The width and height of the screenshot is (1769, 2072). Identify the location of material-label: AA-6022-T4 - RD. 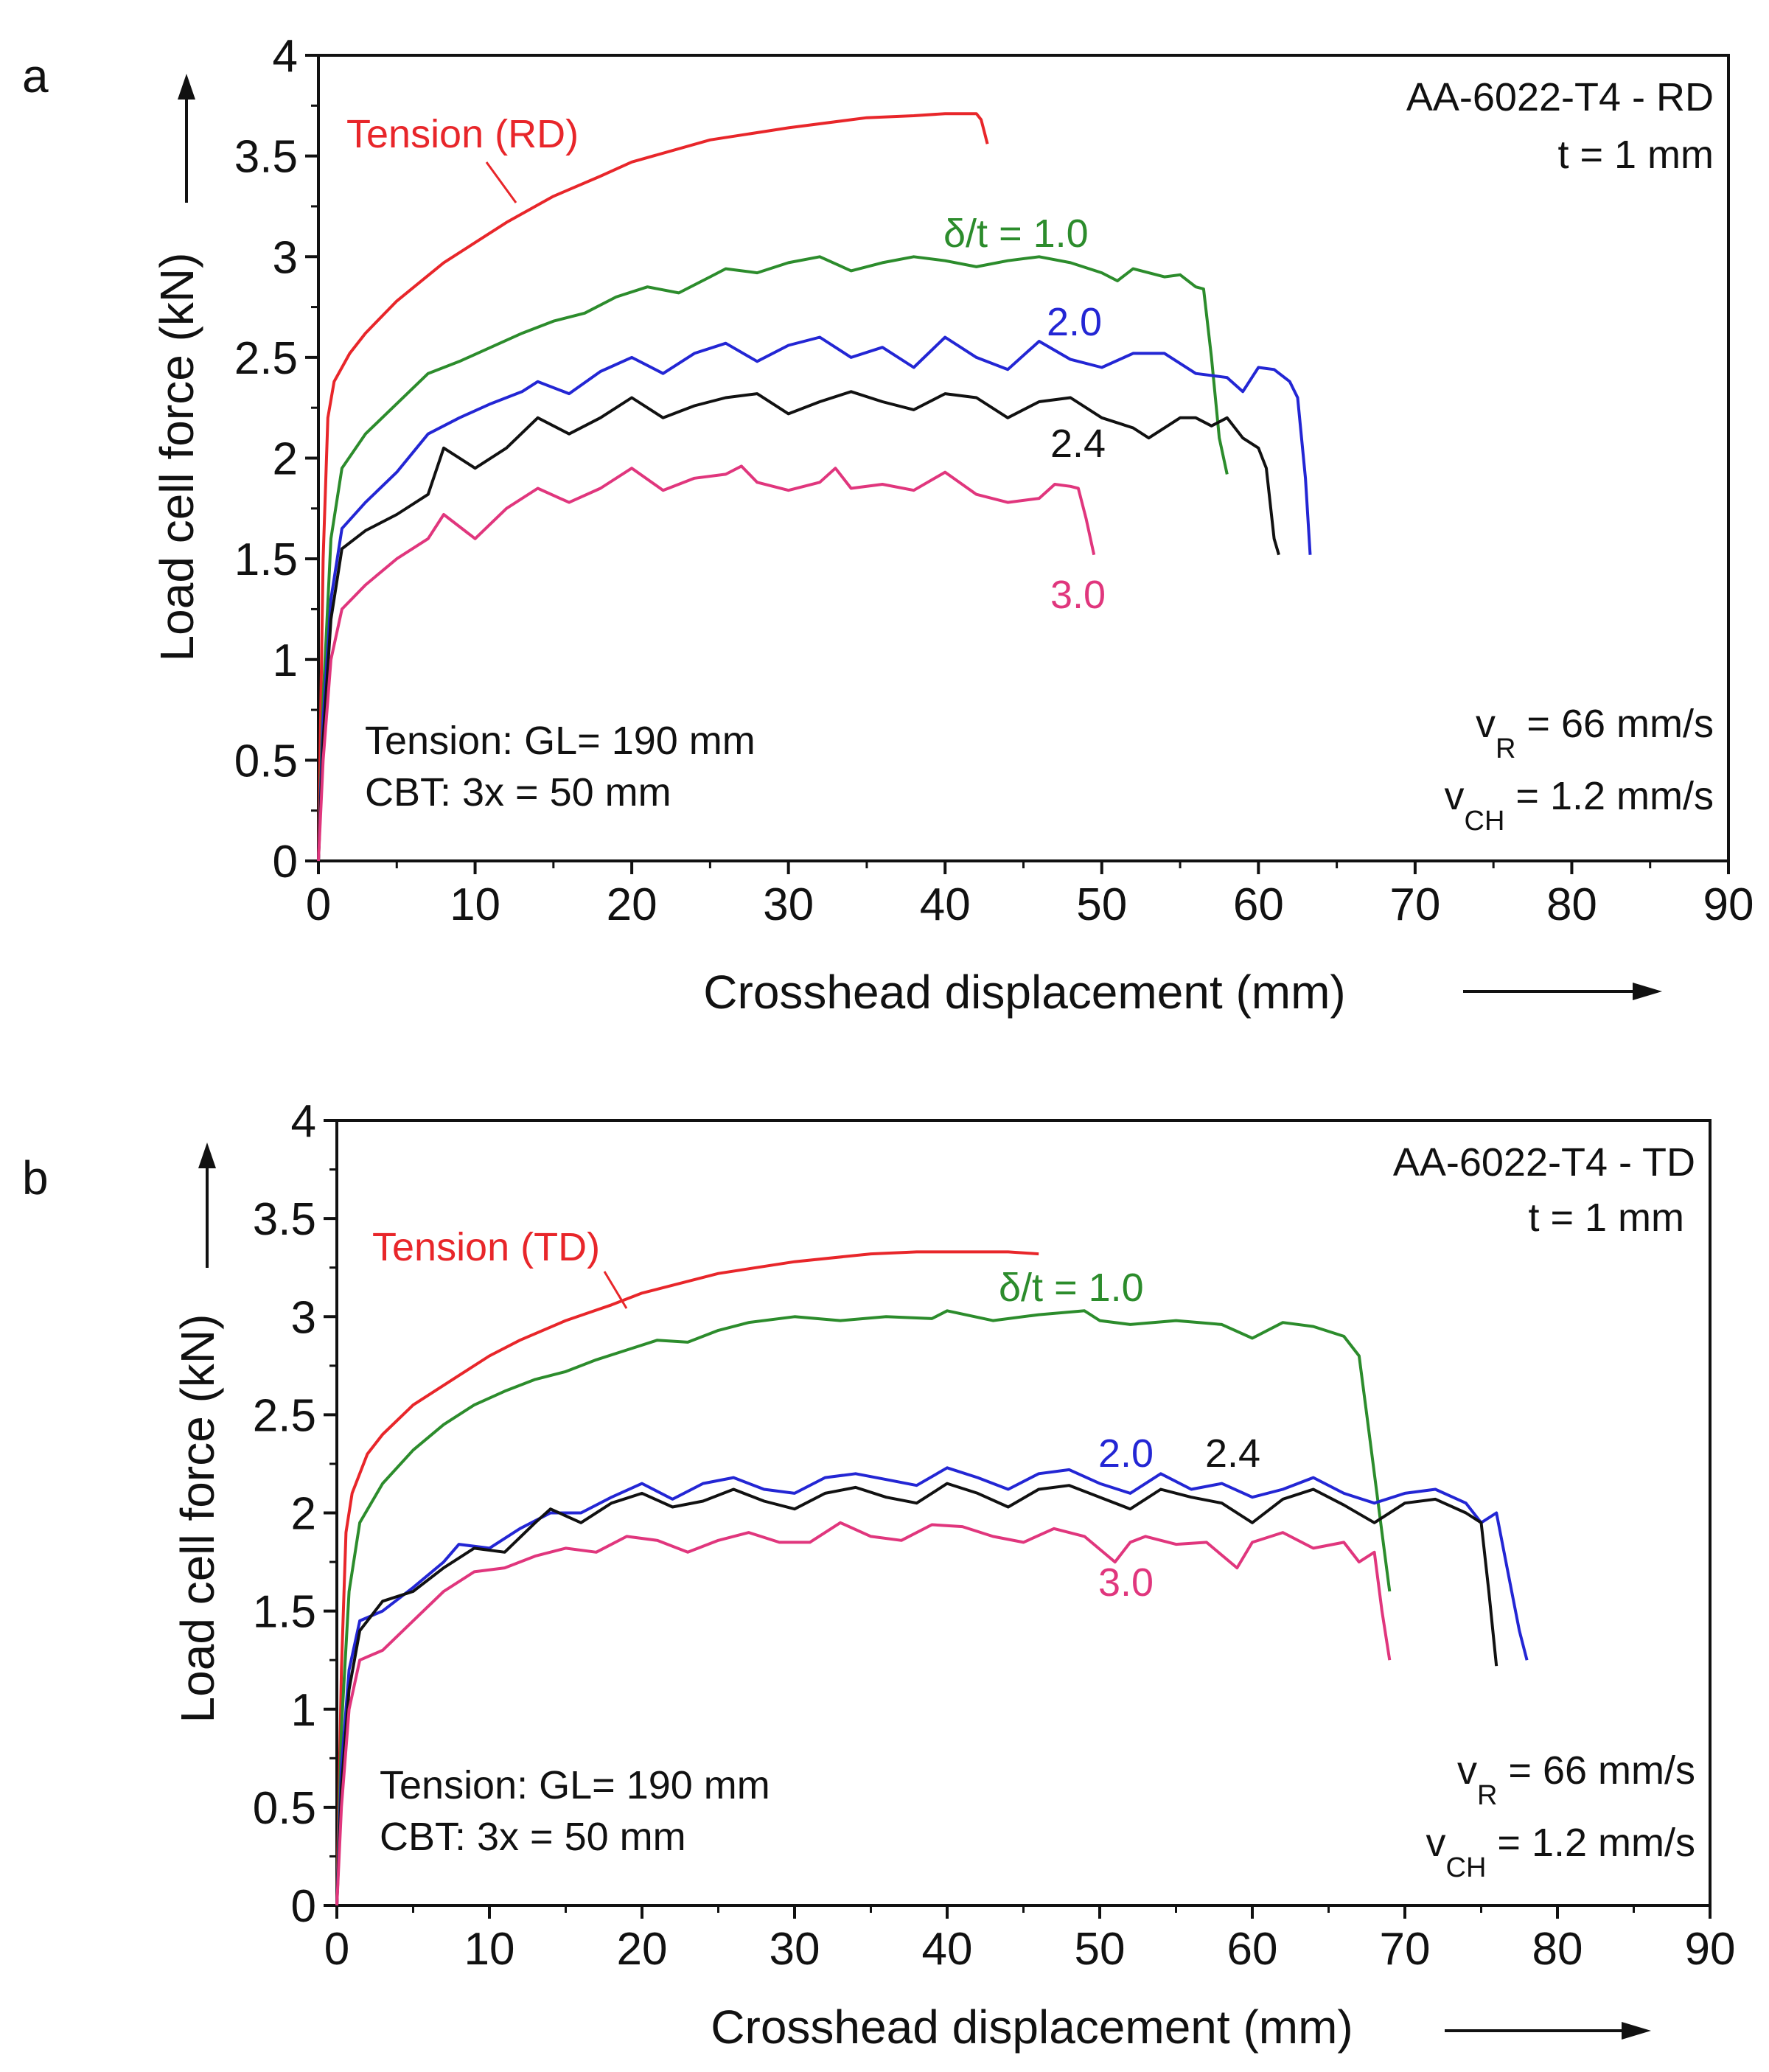
(1560, 97).